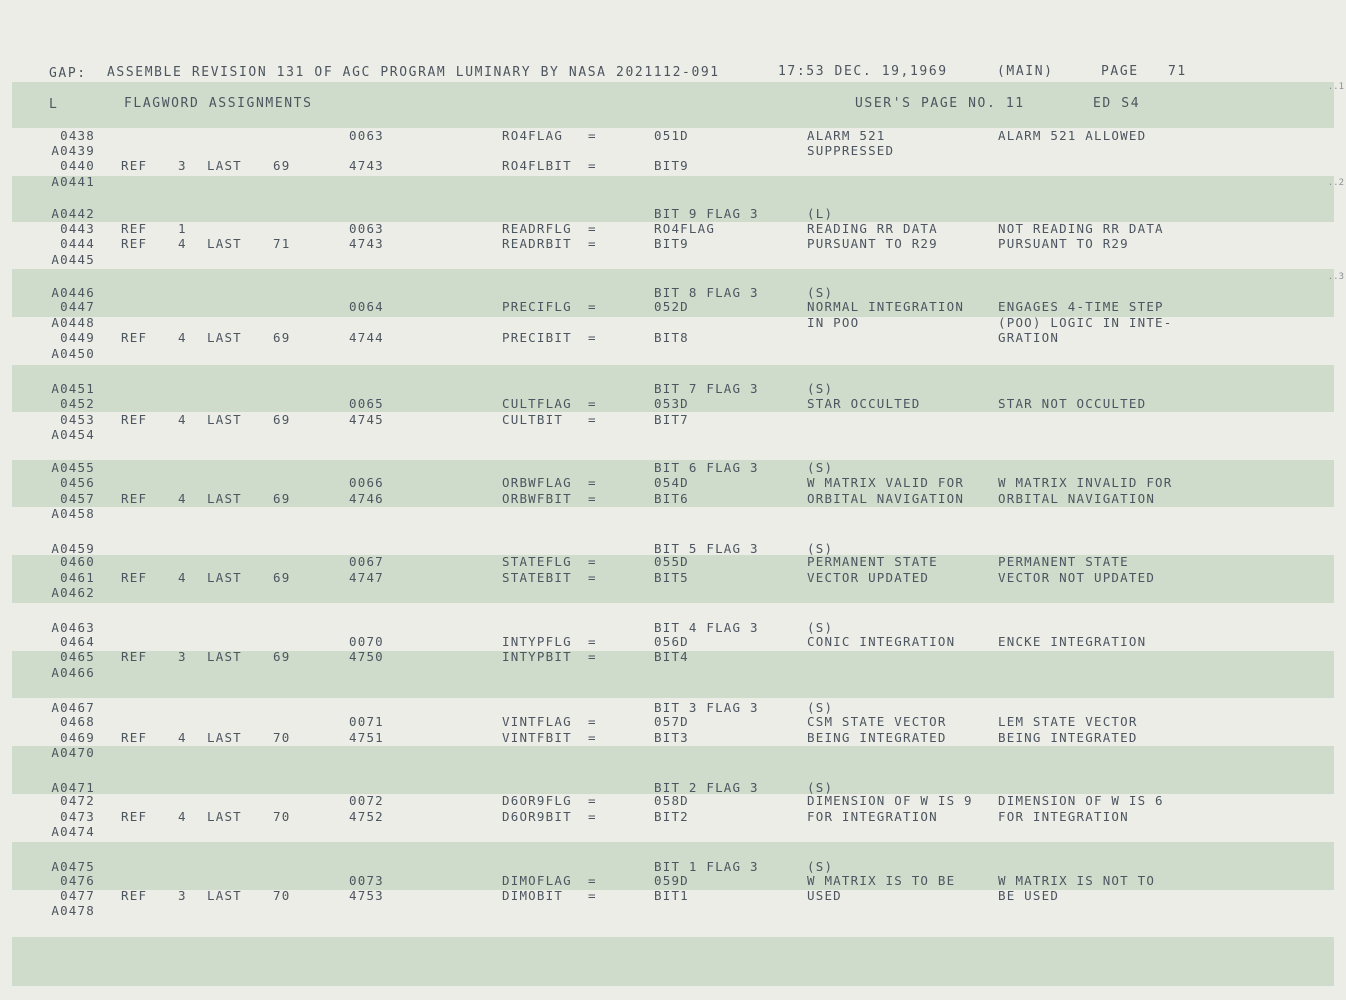 The image size is (1346, 1000). Describe the element at coordinates (846, 135) in the screenshot. I see `listing-c1: ALARM 521` at that location.